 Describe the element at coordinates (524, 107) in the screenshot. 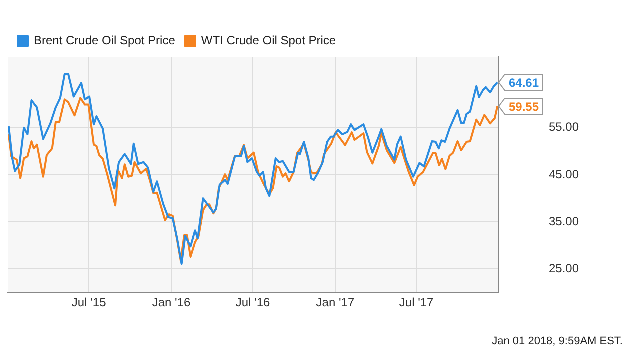

I see `annotation: 59.55` at that location.